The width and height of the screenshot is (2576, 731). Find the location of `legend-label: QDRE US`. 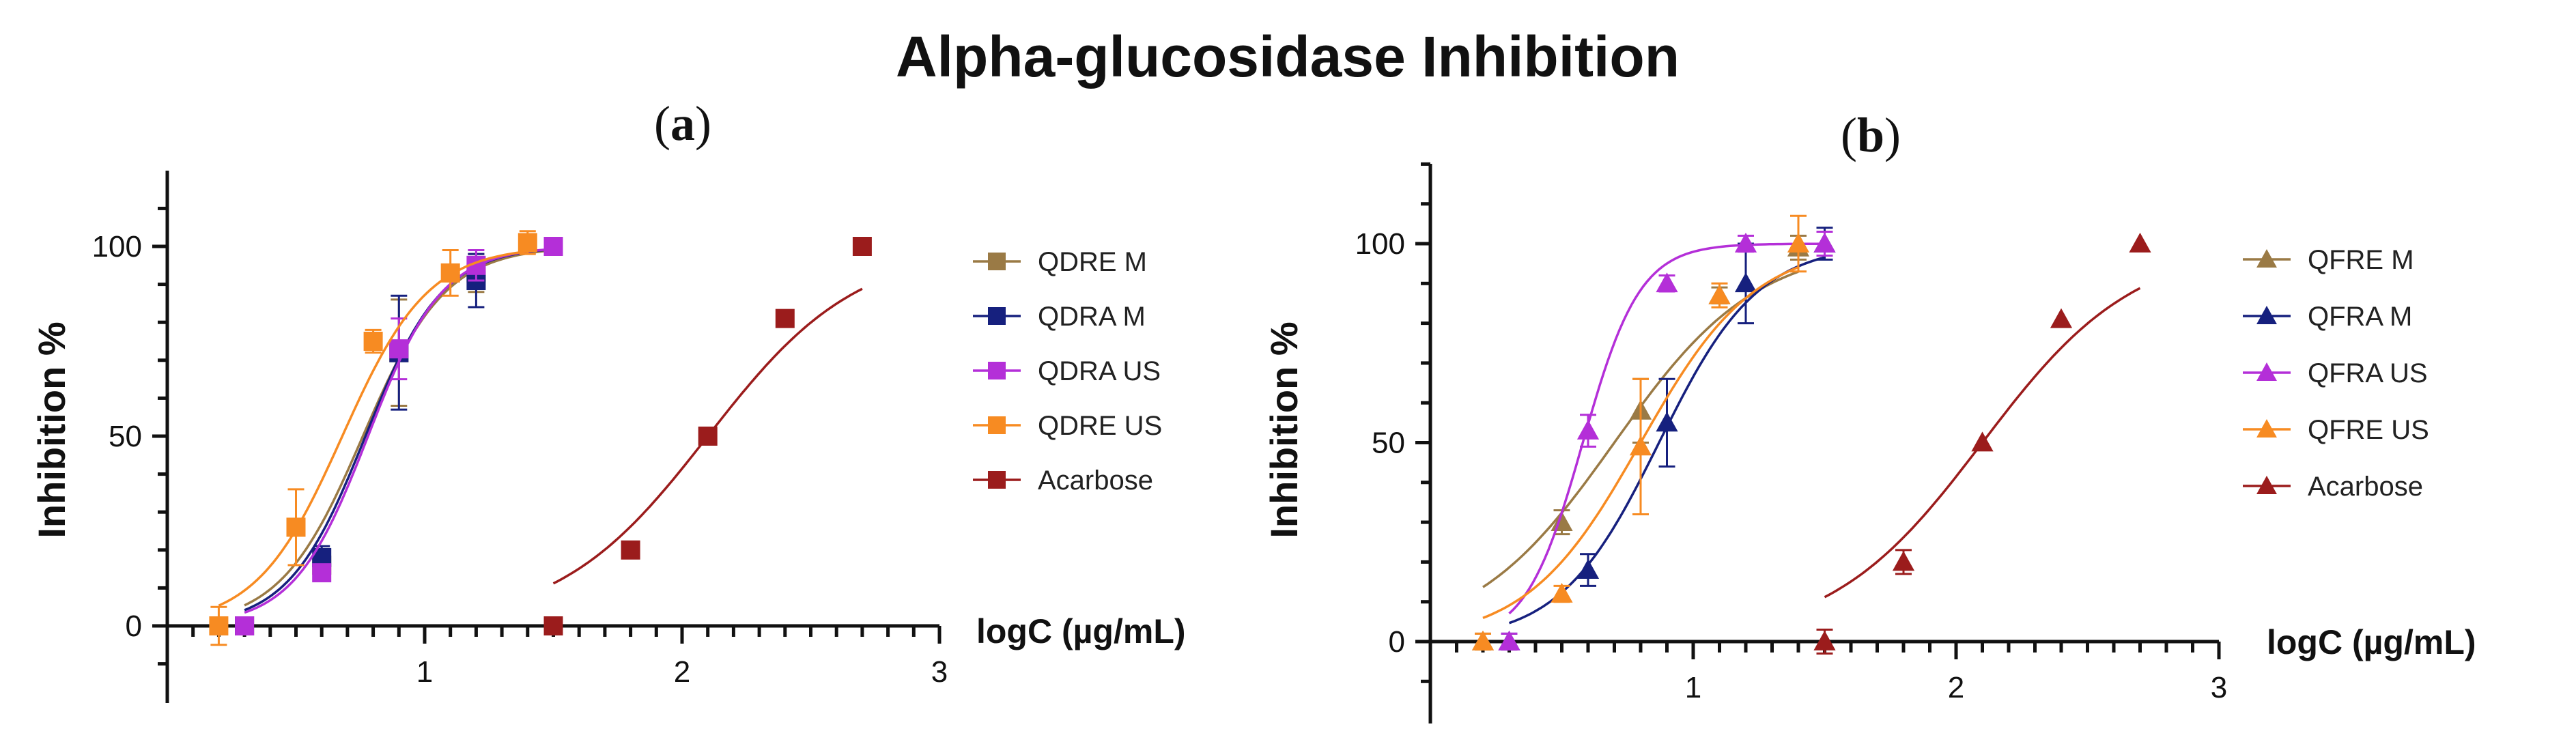

legend-label: QDRE US is located at coordinates (1100, 426).